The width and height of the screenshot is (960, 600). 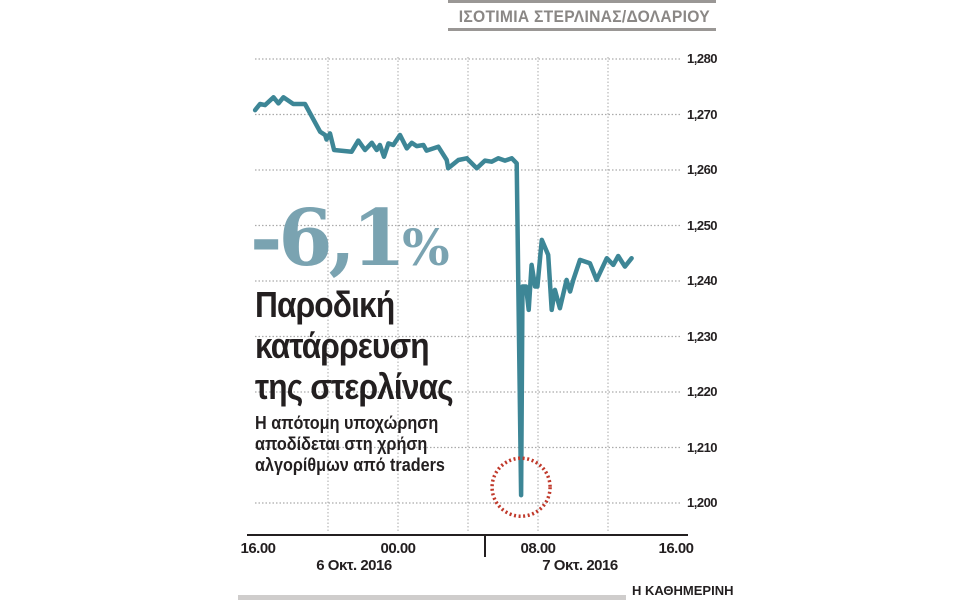 What do you see at coordinates (580, 565) in the screenshot?
I see `date-label: 7 Οκτ. 2016` at bounding box center [580, 565].